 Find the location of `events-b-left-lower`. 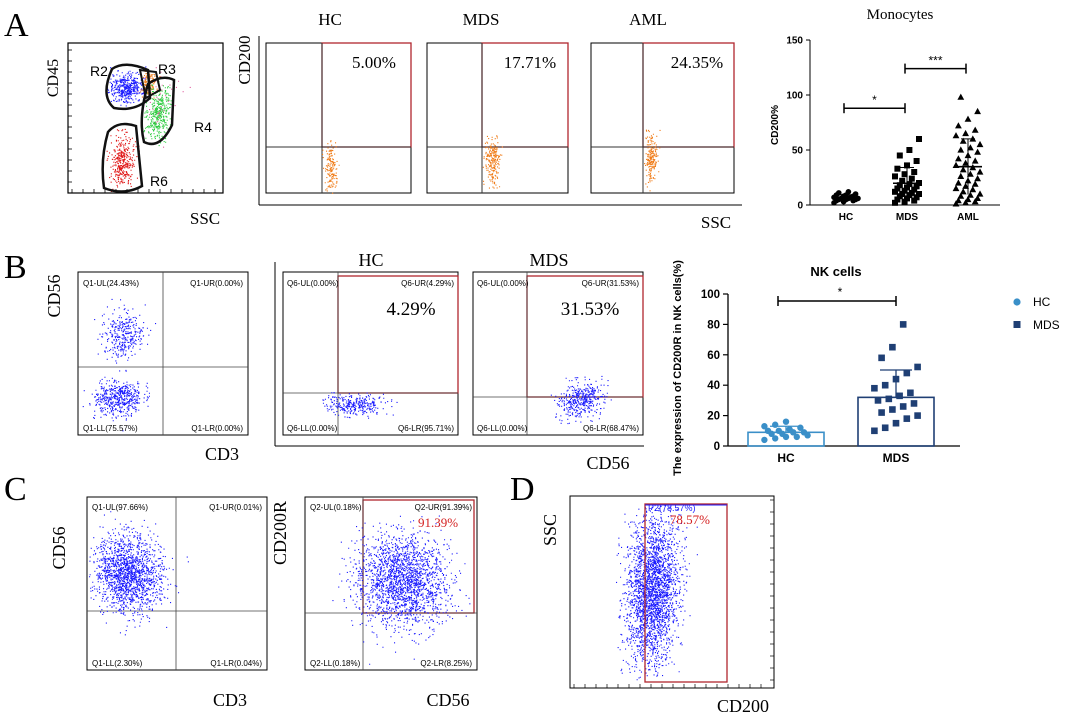

events-b-left-lower is located at coordinates (116, 400).